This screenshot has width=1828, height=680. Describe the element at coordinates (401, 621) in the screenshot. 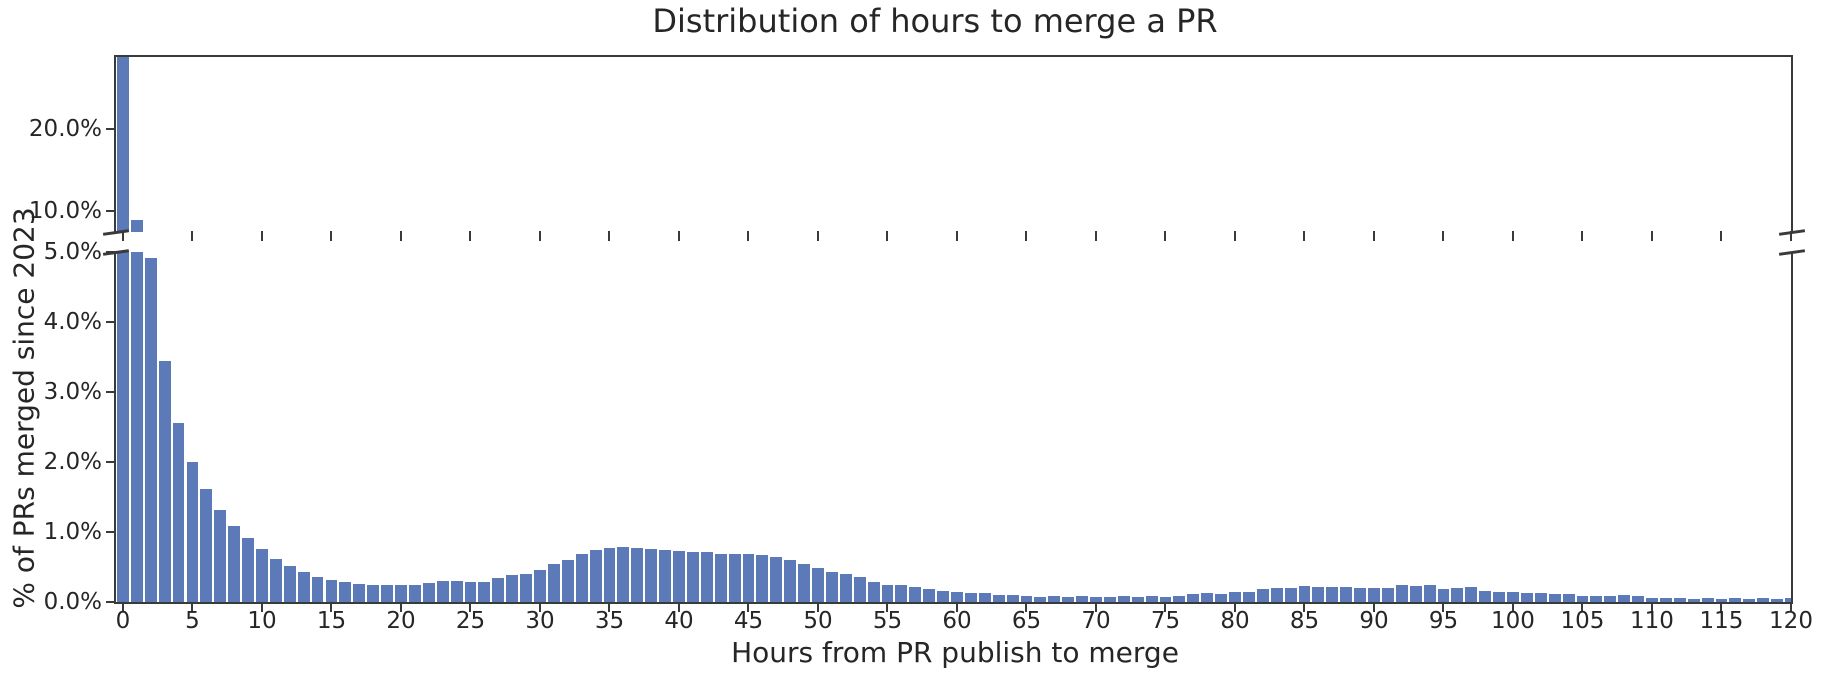

I see `x-tick-label: 20` at that location.